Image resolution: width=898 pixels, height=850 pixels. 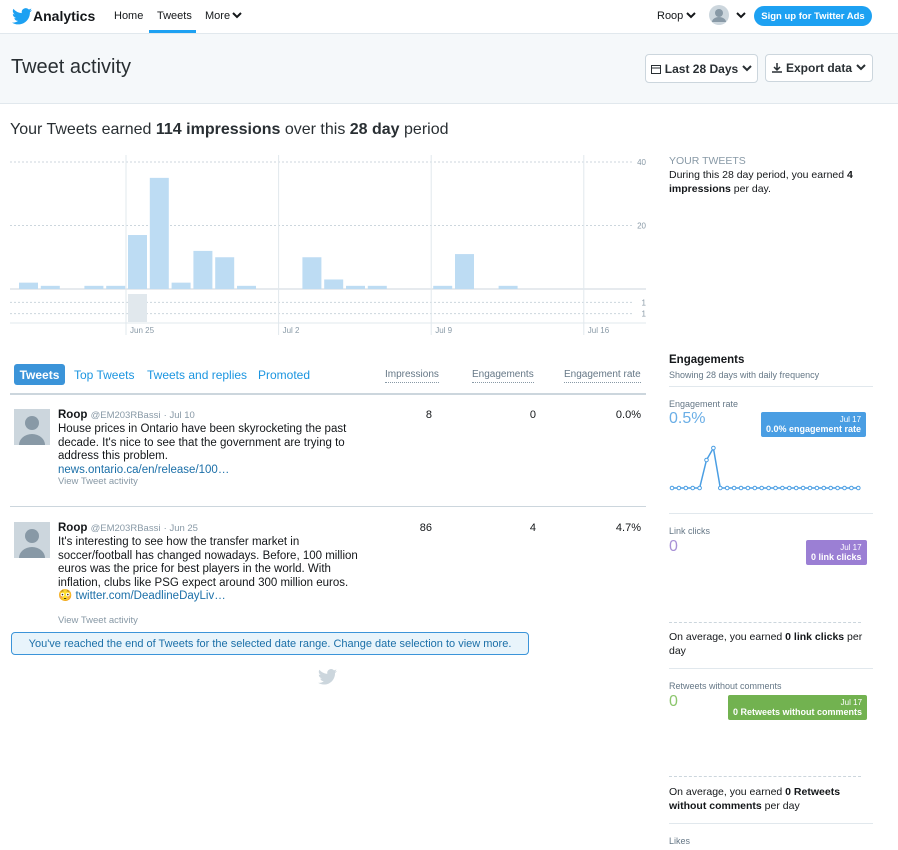 What do you see at coordinates (707, 360) in the screenshot?
I see `engagements-title: Engagements` at bounding box center [707, 360].